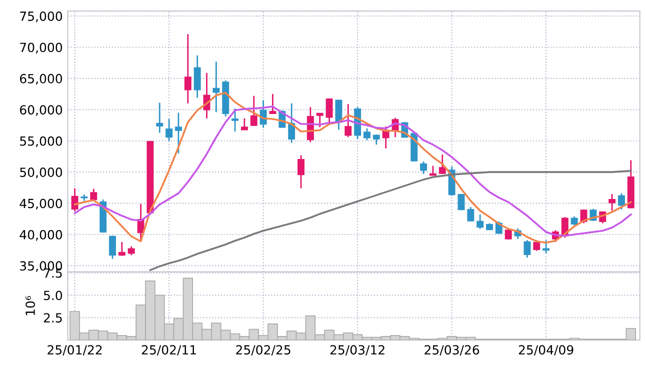 The width and height of the screenshot is (645, 368). What do you see at coordinates (546, 350) in the screenshot?
I see `x-tick-label: 25/04/09` at bounding box center [546, 350].